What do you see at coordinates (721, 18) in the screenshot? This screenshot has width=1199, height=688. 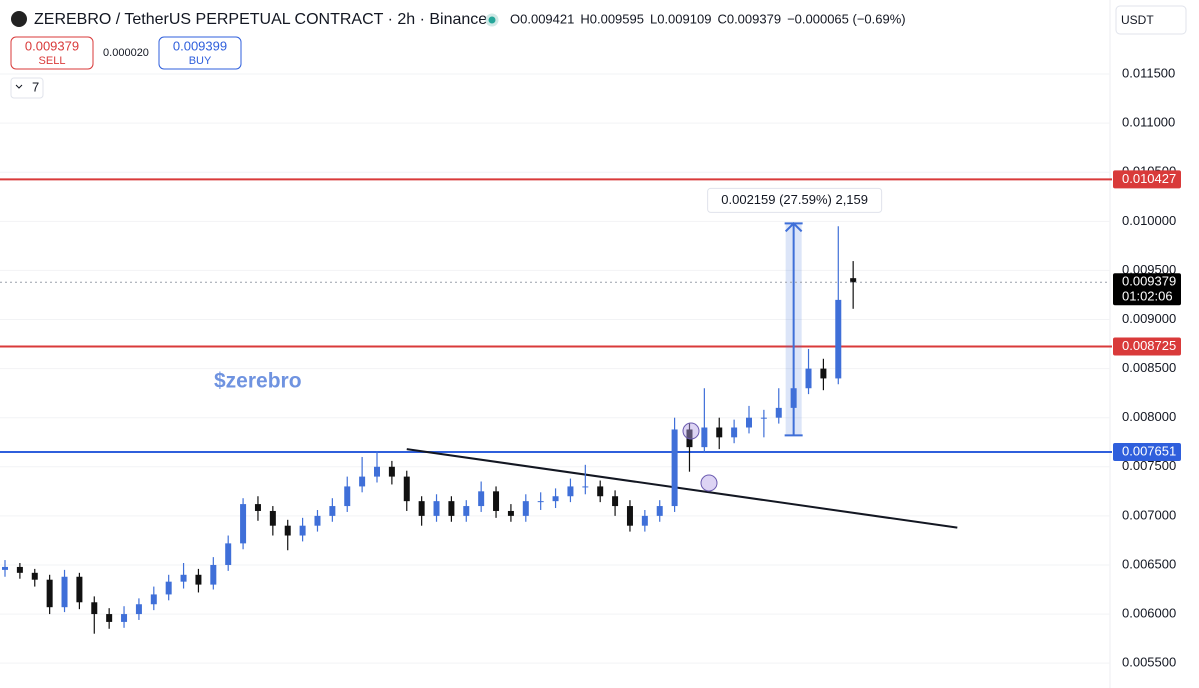 I see `ohlc-key: C` at bounding box center [721, 18].